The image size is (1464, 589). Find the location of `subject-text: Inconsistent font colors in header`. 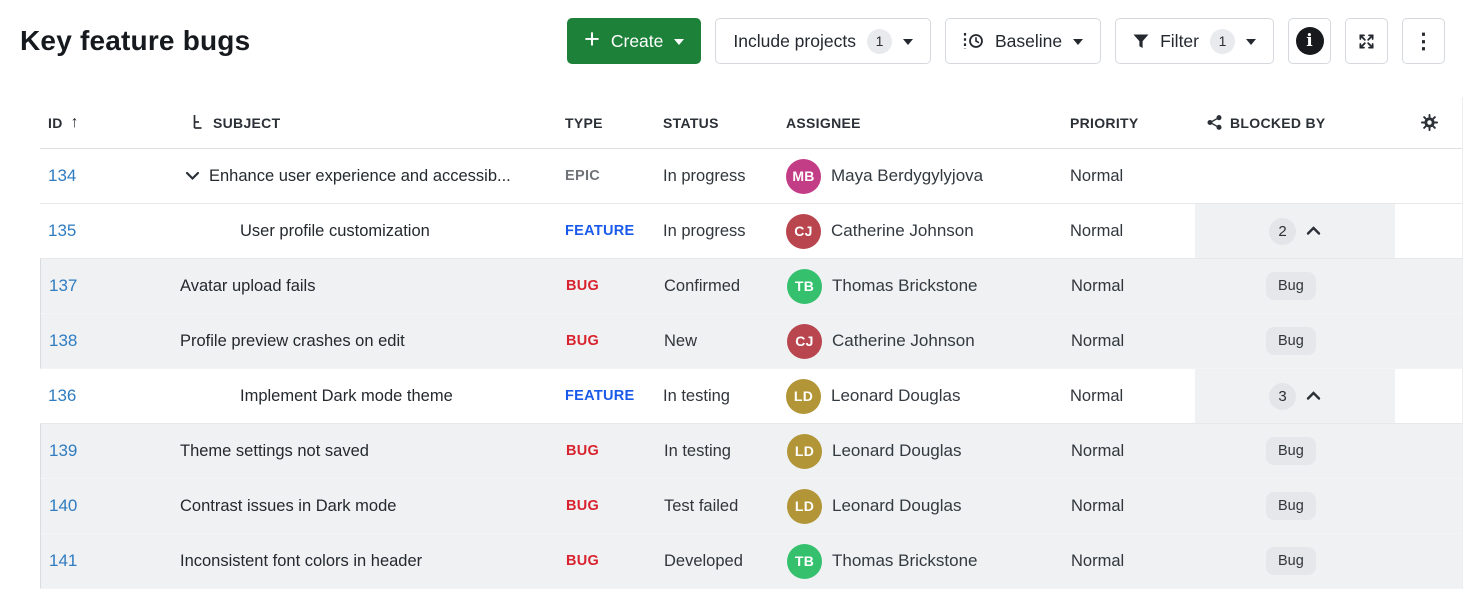

subject-text: Inconsistent font colors in header is located at coordinates (301, 560).